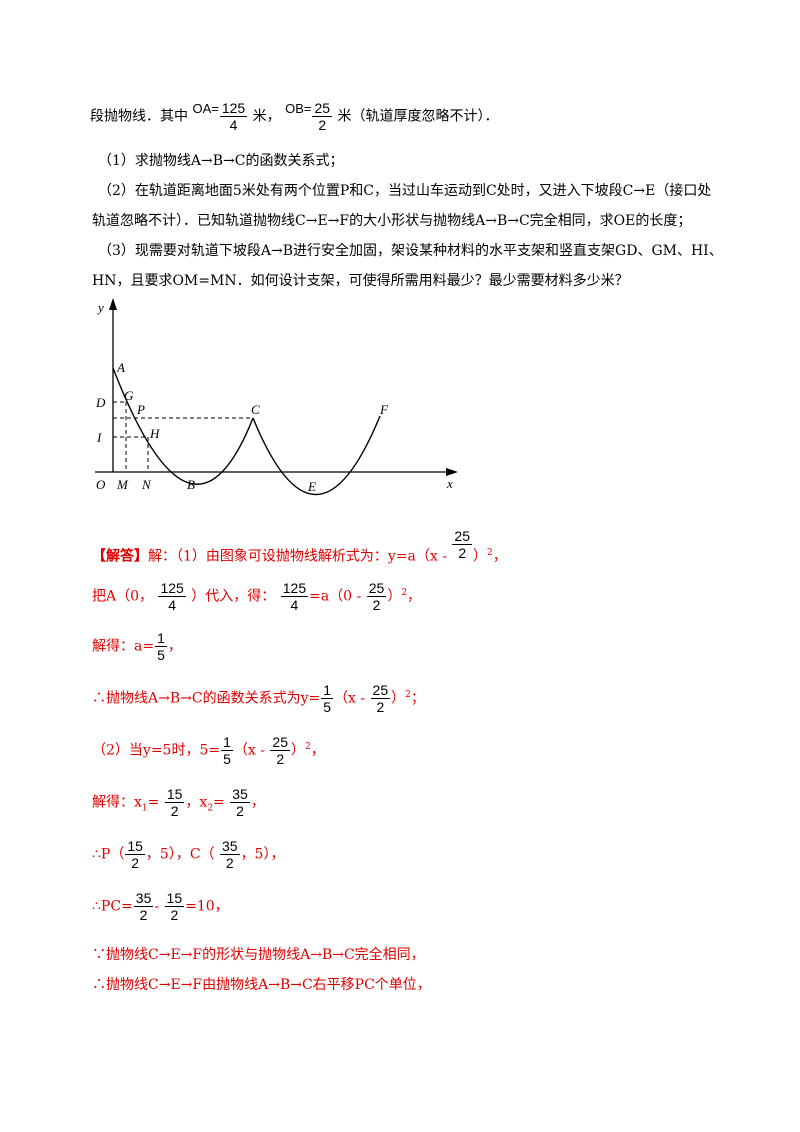 The height and width of the screenshot is (1132, 800). I want to click on ob-label: OB=, so click(298, 108).